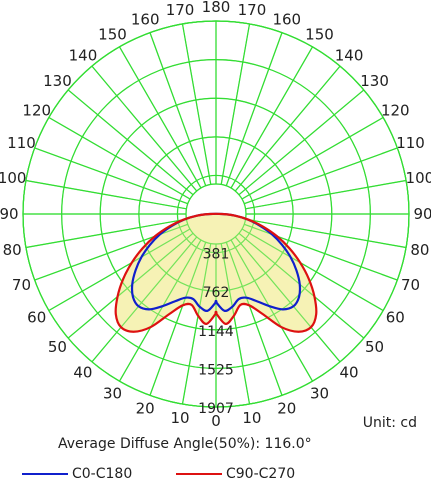 This screenshot has width=431, height=489. Describe the element at coordinates (102, 474) in the screenshot. I see `legend-label-c0-c180: C0-C180` at that location.